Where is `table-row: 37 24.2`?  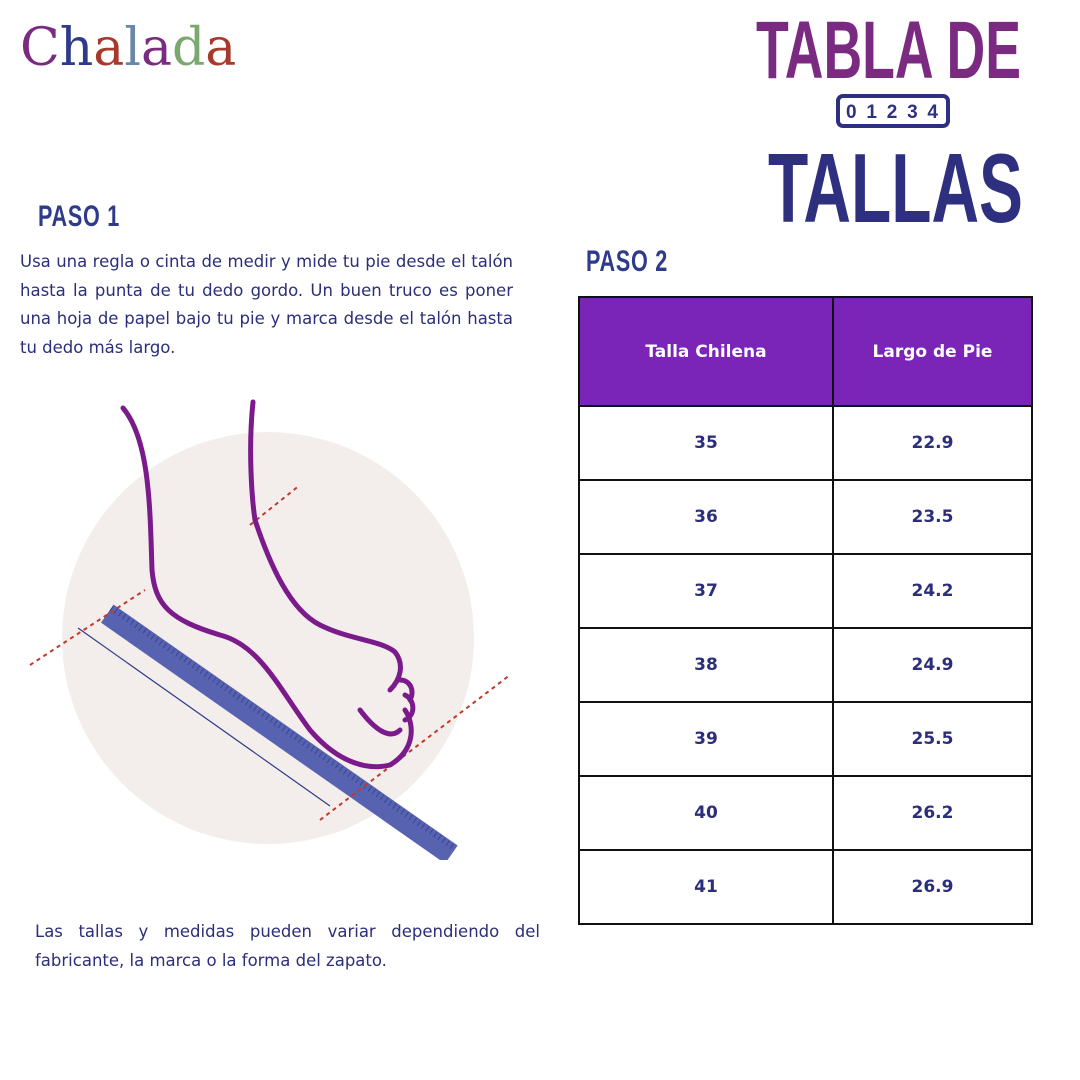 table-row: 37 24.2 is located at coordinates (805, 591).